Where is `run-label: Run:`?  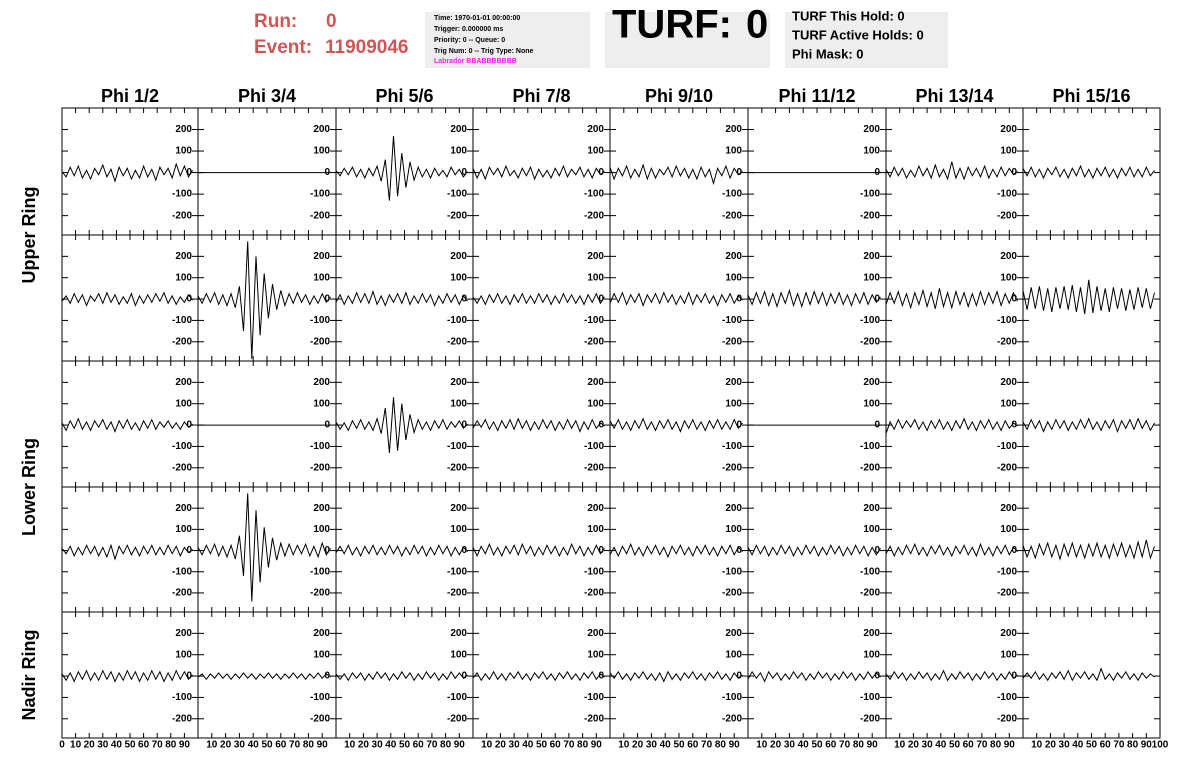
run-label: Run: is located at coordinates (275, 21).